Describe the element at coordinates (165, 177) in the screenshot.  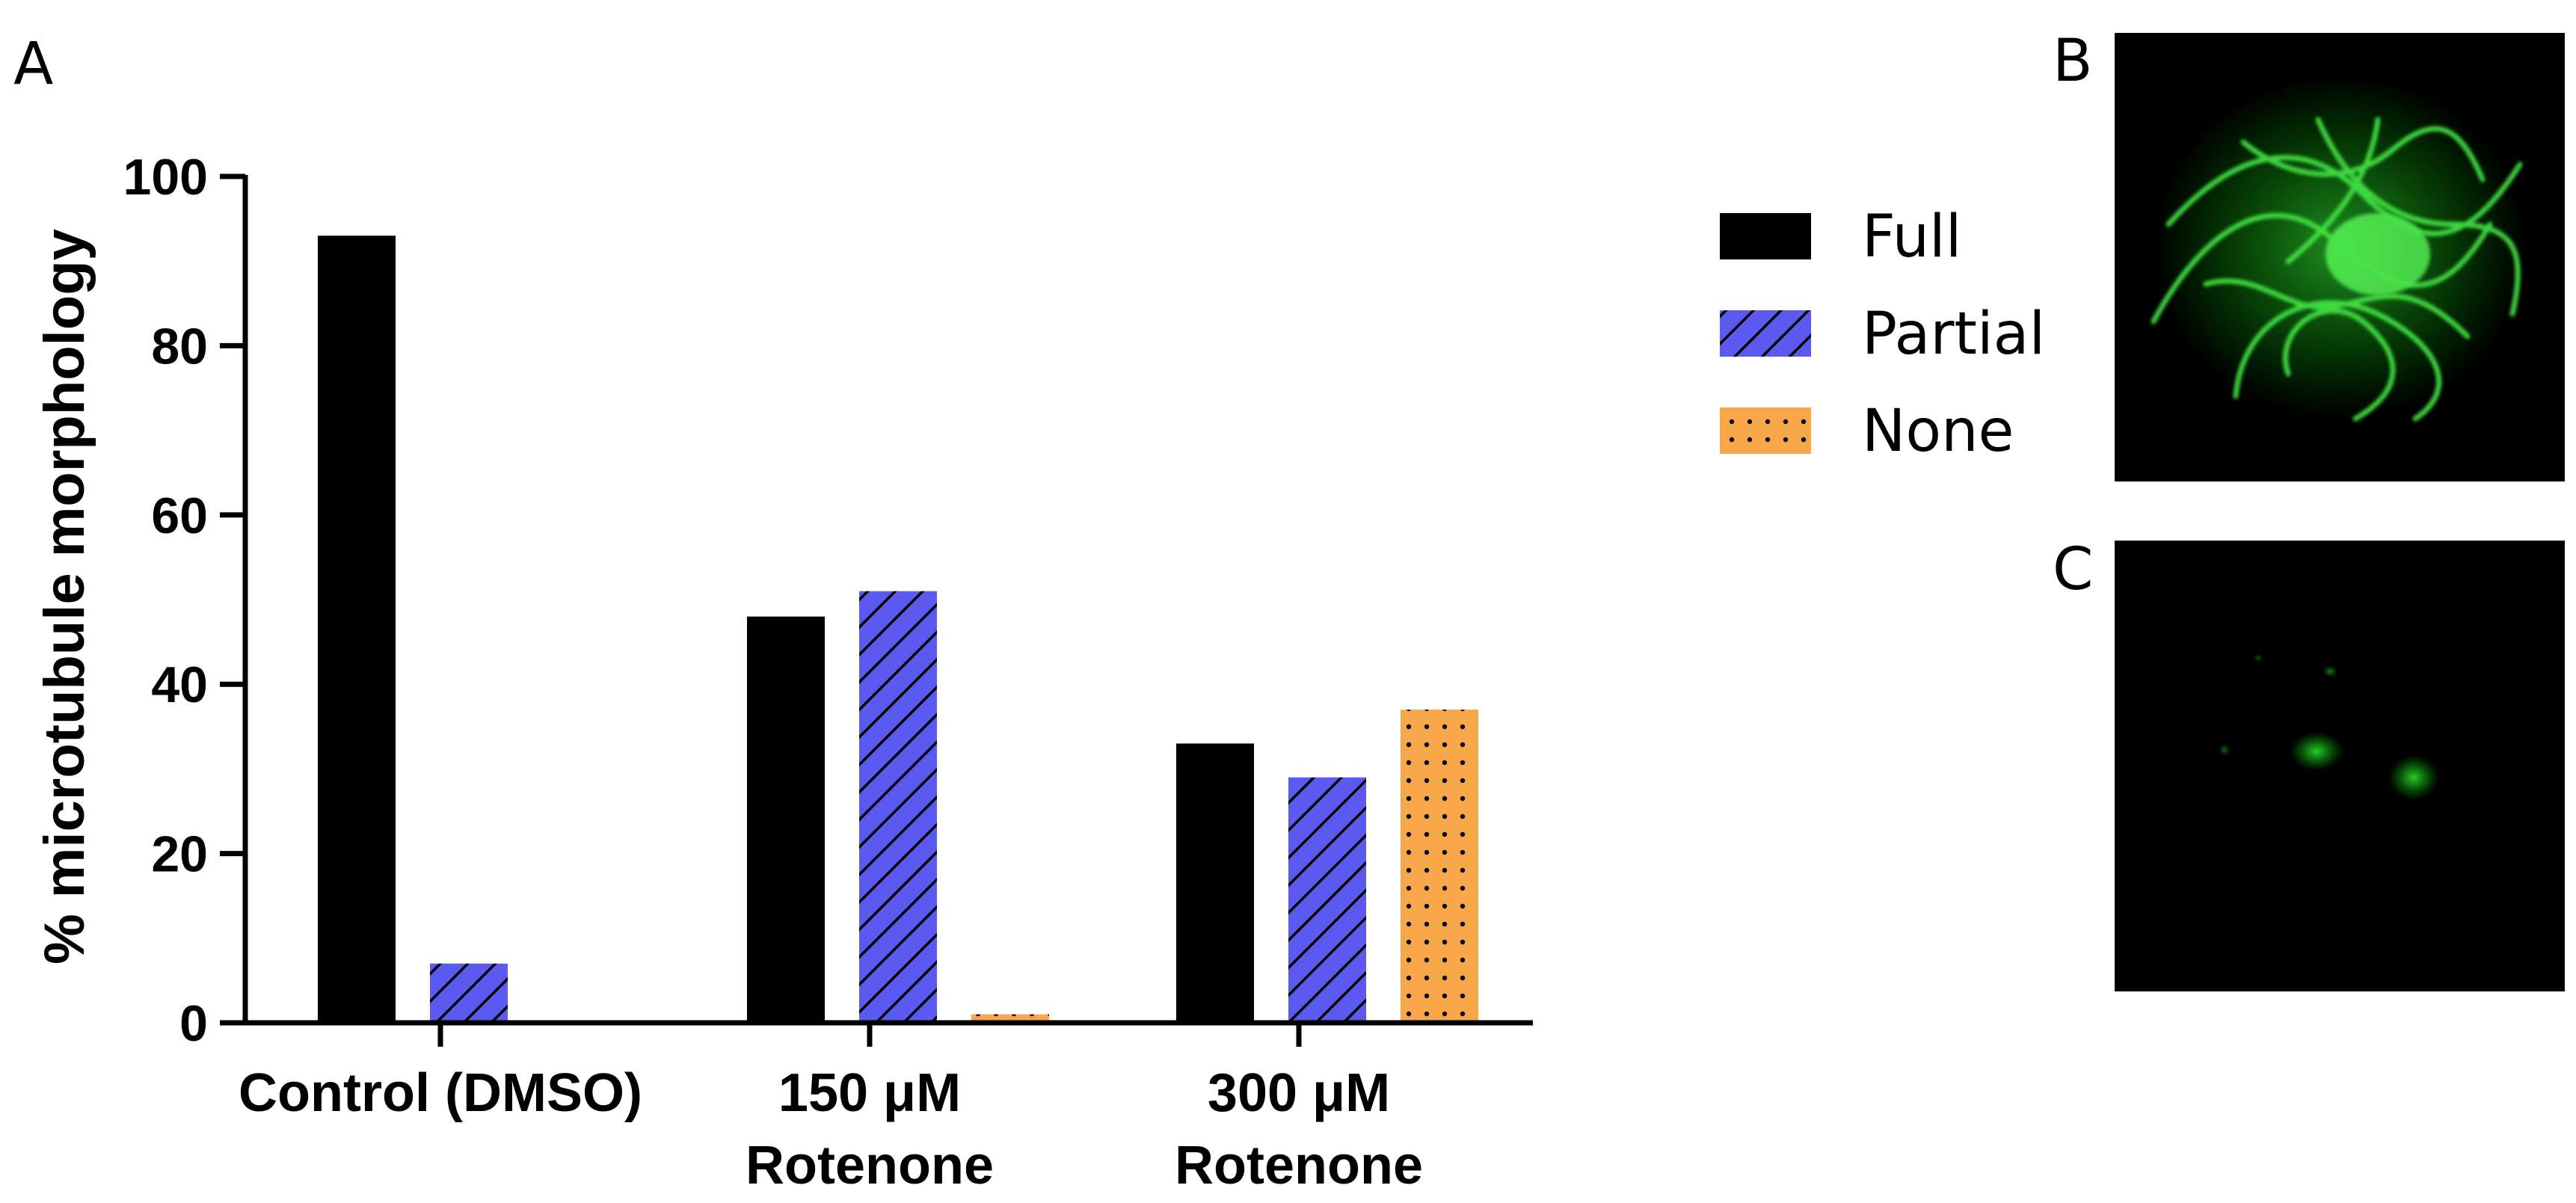
I see `y-tick-label: 100` at that location.